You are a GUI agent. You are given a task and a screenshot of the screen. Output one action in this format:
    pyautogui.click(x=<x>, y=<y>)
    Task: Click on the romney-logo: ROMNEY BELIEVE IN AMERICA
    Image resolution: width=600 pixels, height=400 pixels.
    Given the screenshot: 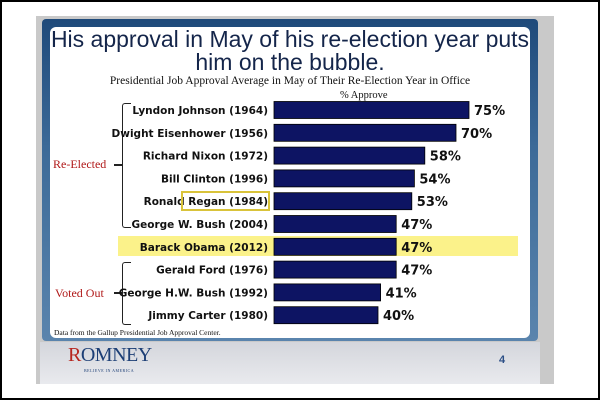 What is the action you would take?
    pyautogui.click(x=110, y=361)
    